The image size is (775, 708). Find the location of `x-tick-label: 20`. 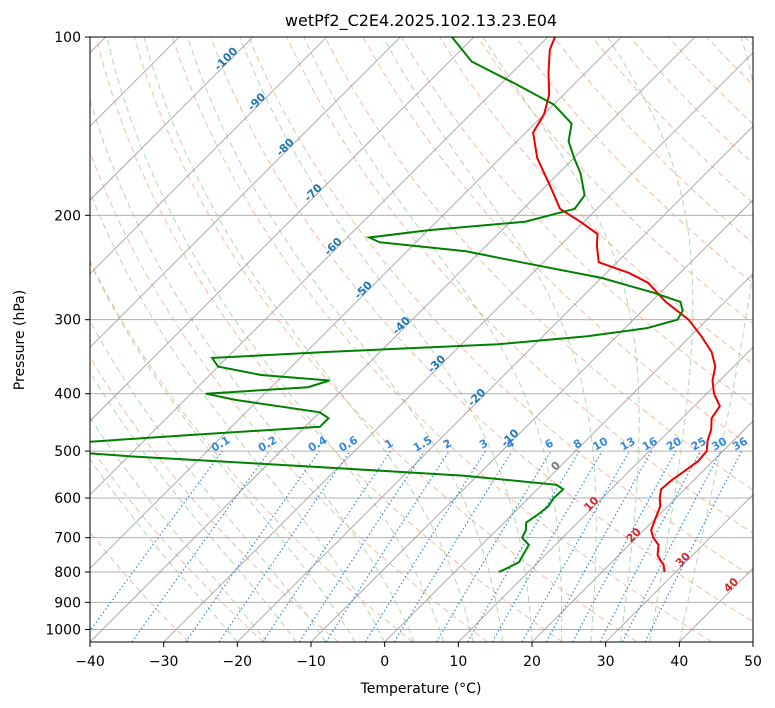

x-tick-label: 20 is located at coordinates (532, 662).